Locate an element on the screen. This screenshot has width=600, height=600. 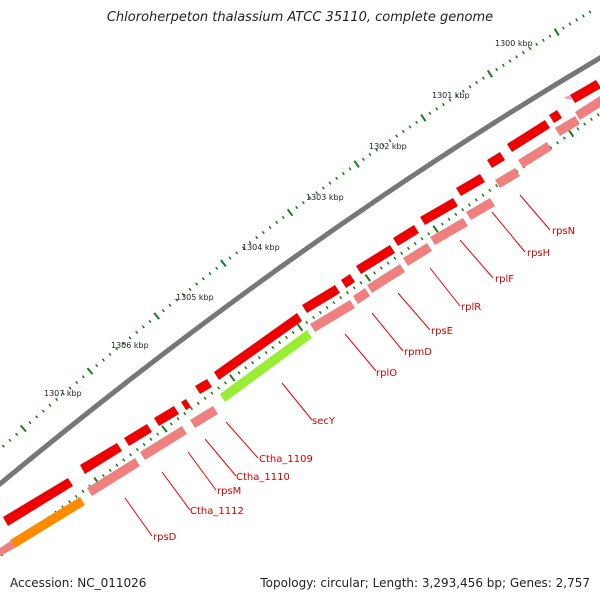
tick-label-1304: 1304 kbp is located at coordinates (261, 247).